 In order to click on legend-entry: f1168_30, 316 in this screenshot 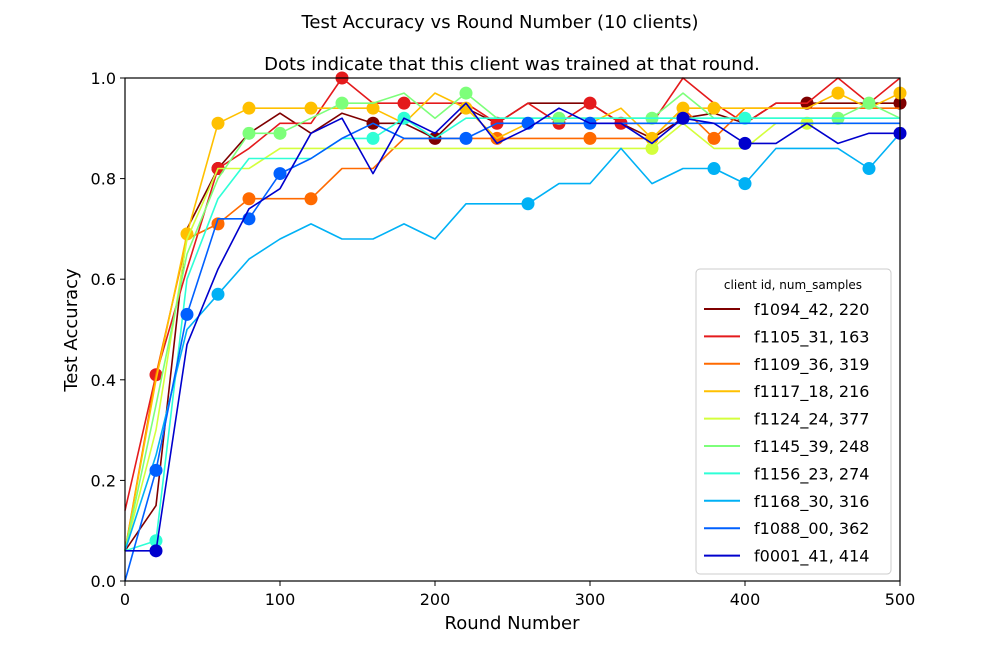, I will do `click(786, 502)`.